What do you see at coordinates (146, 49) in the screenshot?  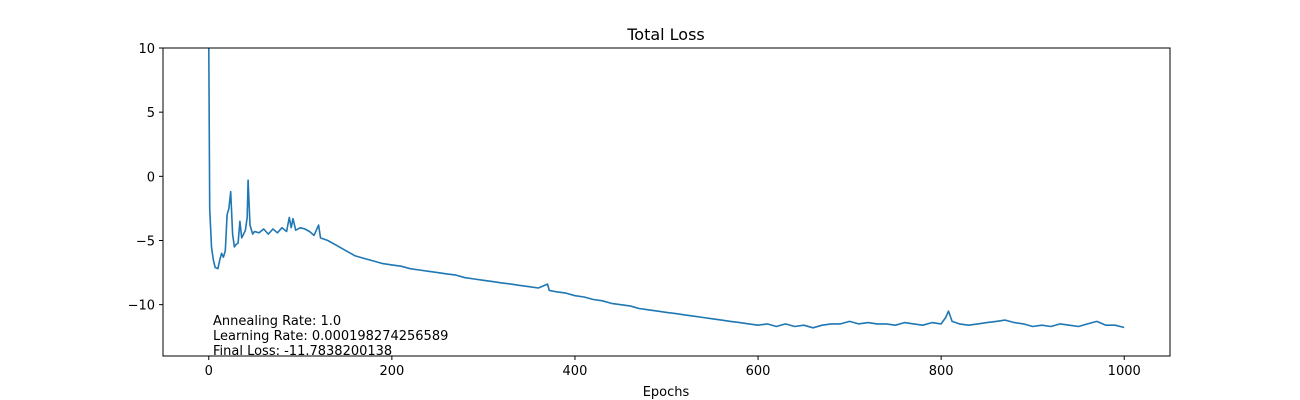 I see `y-tick-label: 10` at bounding box center [146, 49].